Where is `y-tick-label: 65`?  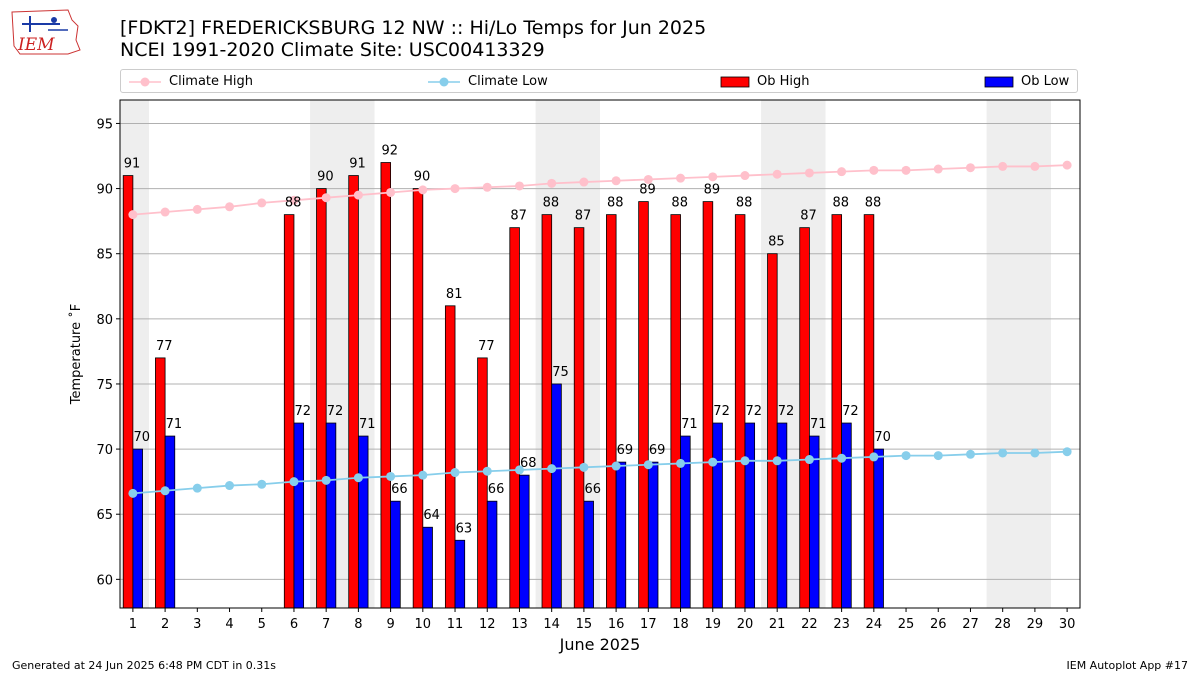
y-tick-label: 65 is located at coordinates (104, 515).